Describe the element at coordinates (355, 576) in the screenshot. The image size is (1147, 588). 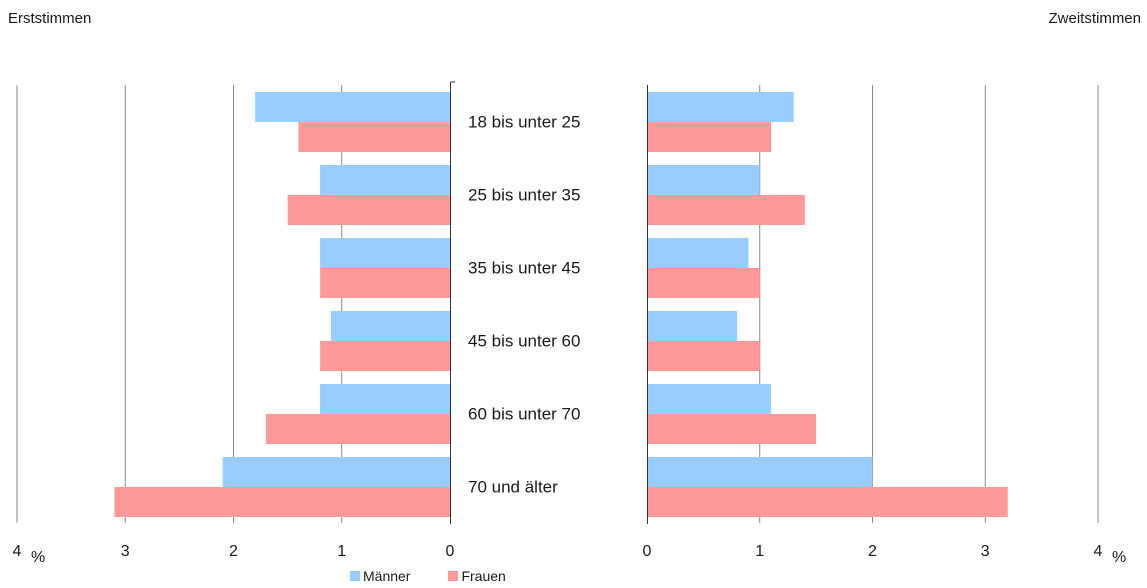
I see `legend-swatch-maenner` at that location.